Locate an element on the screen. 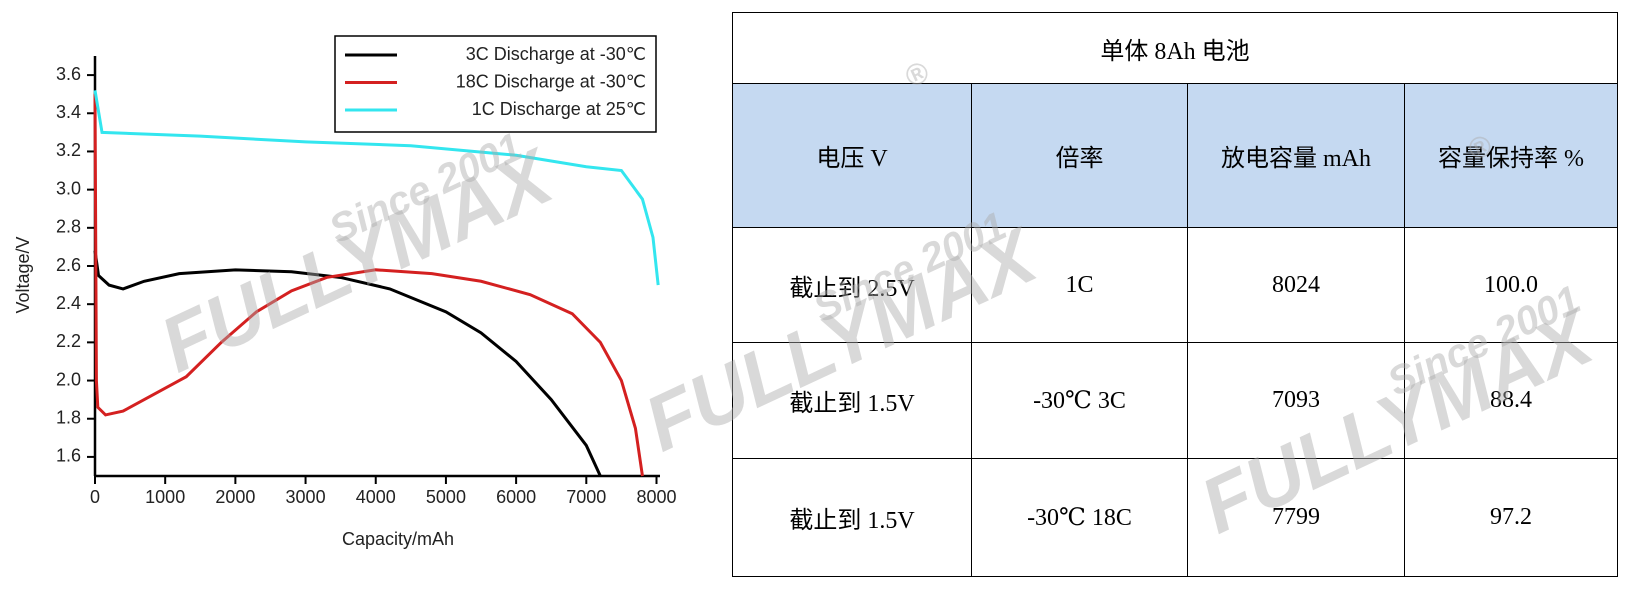 This screenshot has height=590, width=1626. y-tick-label: 3.6 is located at coordinates (68, 74).